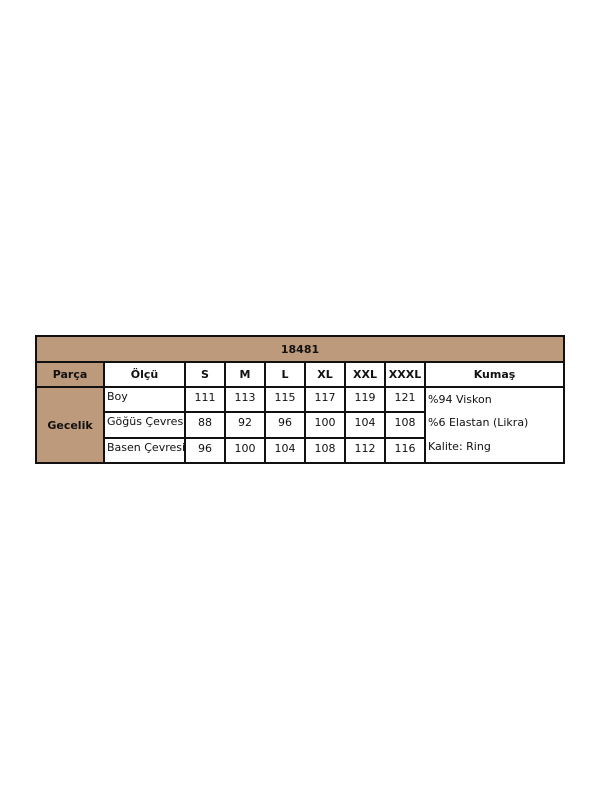  I want to click on column-header: XL, so click(326, 375).